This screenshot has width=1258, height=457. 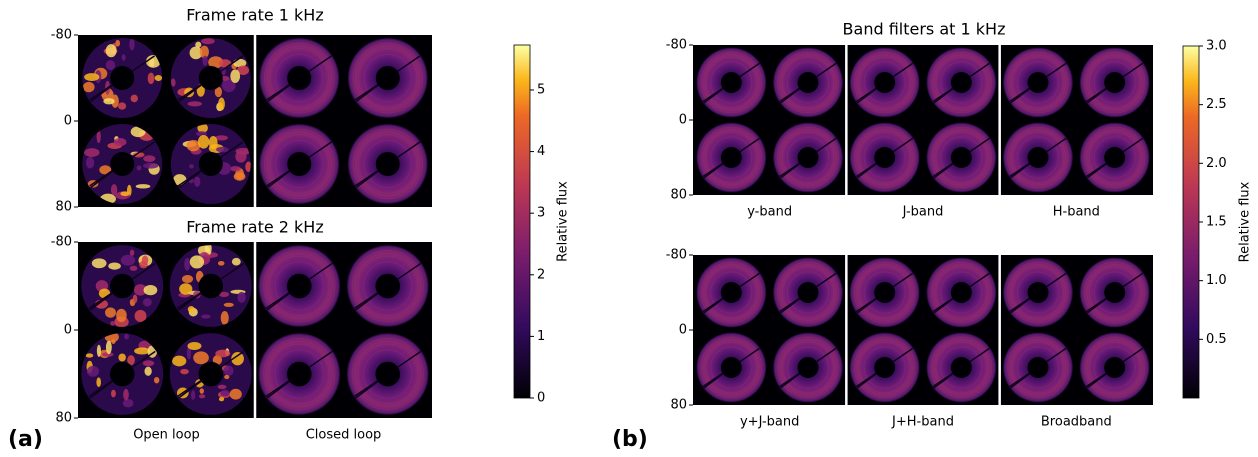 I want to click on column-label: H-band, so click(x=1076, y=212).